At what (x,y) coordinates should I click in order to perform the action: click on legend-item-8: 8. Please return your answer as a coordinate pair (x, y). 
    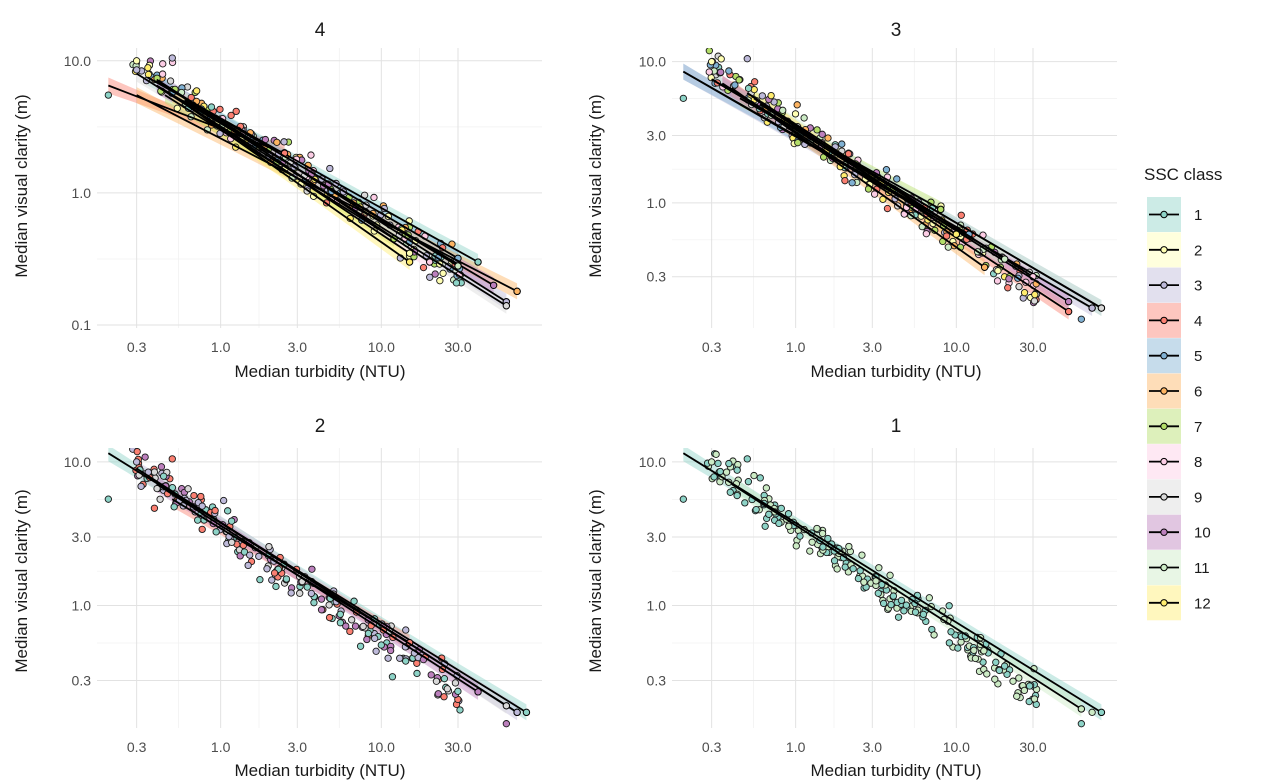
    Looking at the image, I should click on (1174, 462).